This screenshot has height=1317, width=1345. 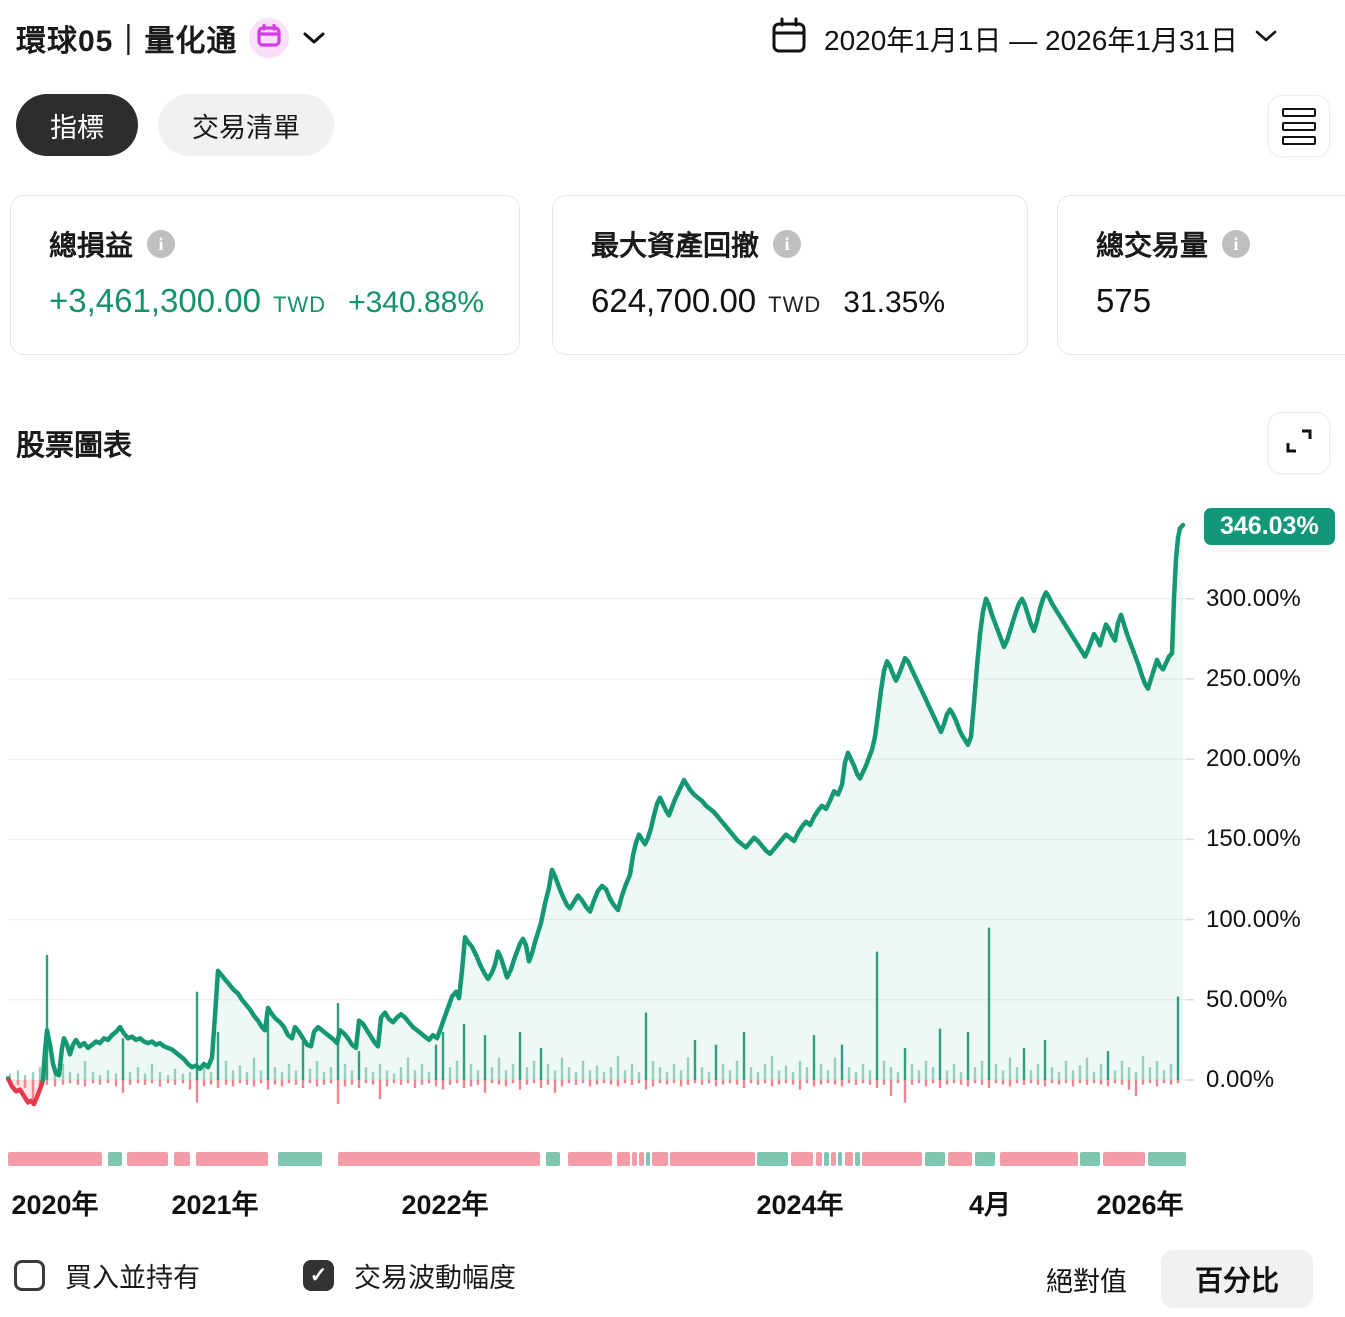 What do you see at coordinates (1299, 112) in the screenshot?
I see `list-icon` at bounding box center [1299, 112].